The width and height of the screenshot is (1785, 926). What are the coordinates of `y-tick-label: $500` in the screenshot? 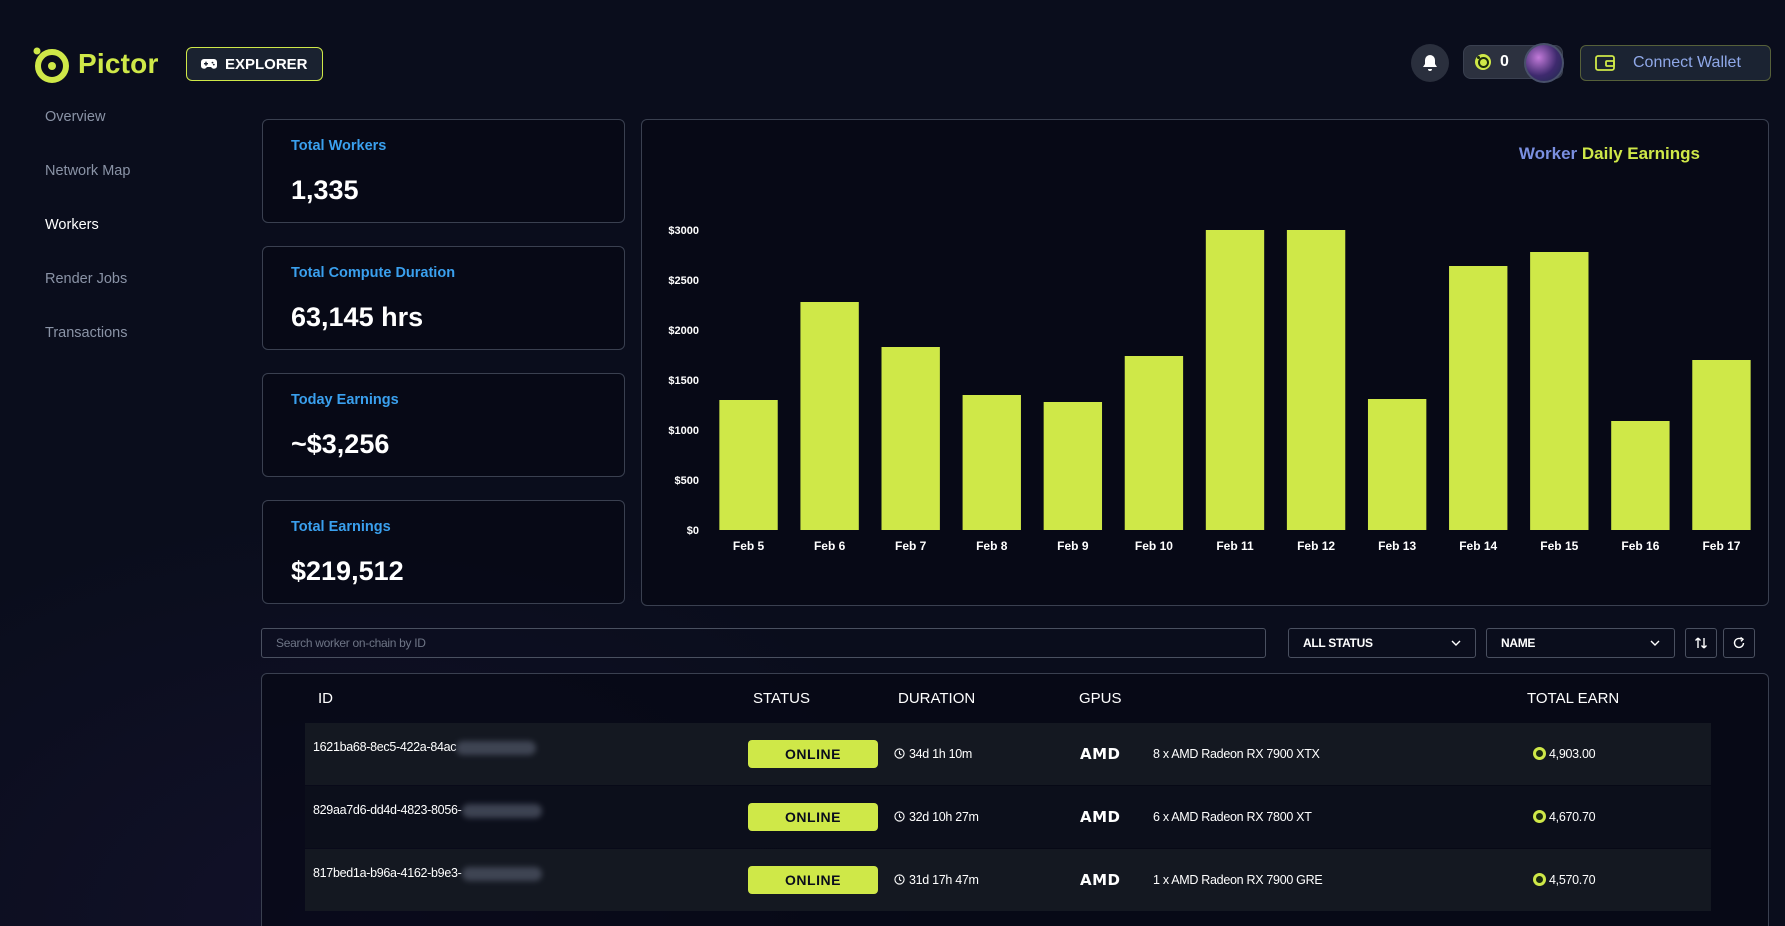 It's located at (687, 481).